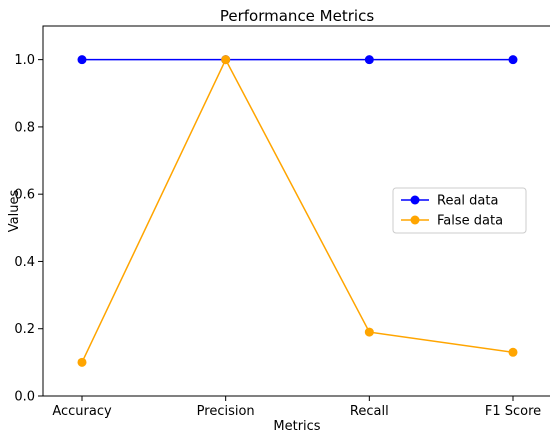 This screenshot has height=436, width=550. What do you see at coordinates (24, 127) in the screenshot?
I see `y-tick-label: 0.8` at bounding box center [24, 127].